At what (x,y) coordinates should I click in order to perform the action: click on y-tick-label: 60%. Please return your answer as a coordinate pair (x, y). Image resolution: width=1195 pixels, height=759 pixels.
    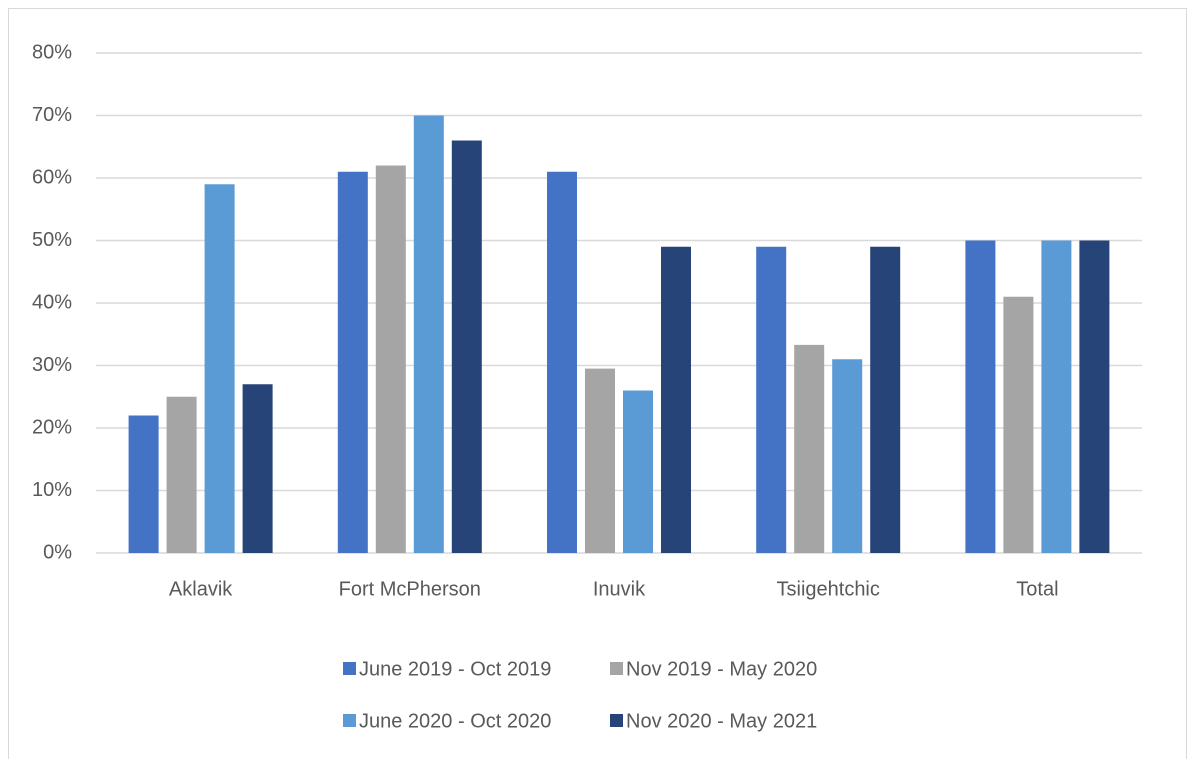
    Looking at the image, I should click on (52, 177).